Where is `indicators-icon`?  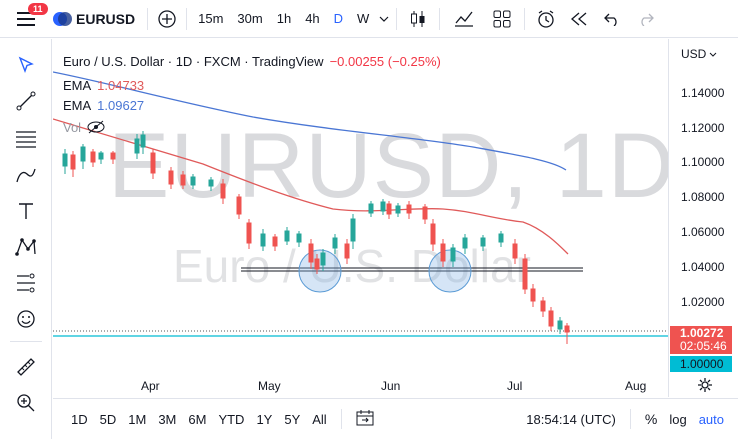 indicators-icon is located at coordinates (464, 19).